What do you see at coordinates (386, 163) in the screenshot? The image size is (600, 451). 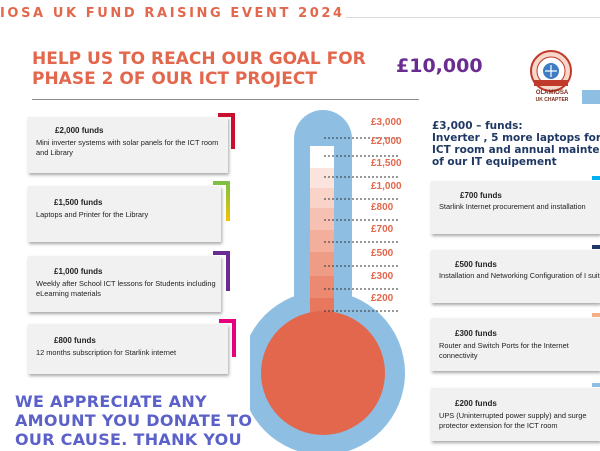 I see `tick-label-1500: £1,500` at bounding box center [386, 163].